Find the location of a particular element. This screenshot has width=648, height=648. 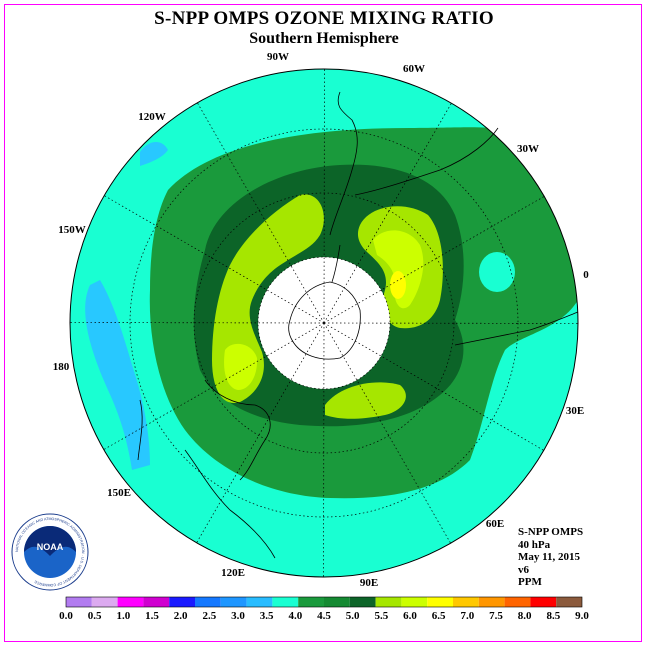

colorbar-tick-label: 5.5 is located at coordinates (381, 616).